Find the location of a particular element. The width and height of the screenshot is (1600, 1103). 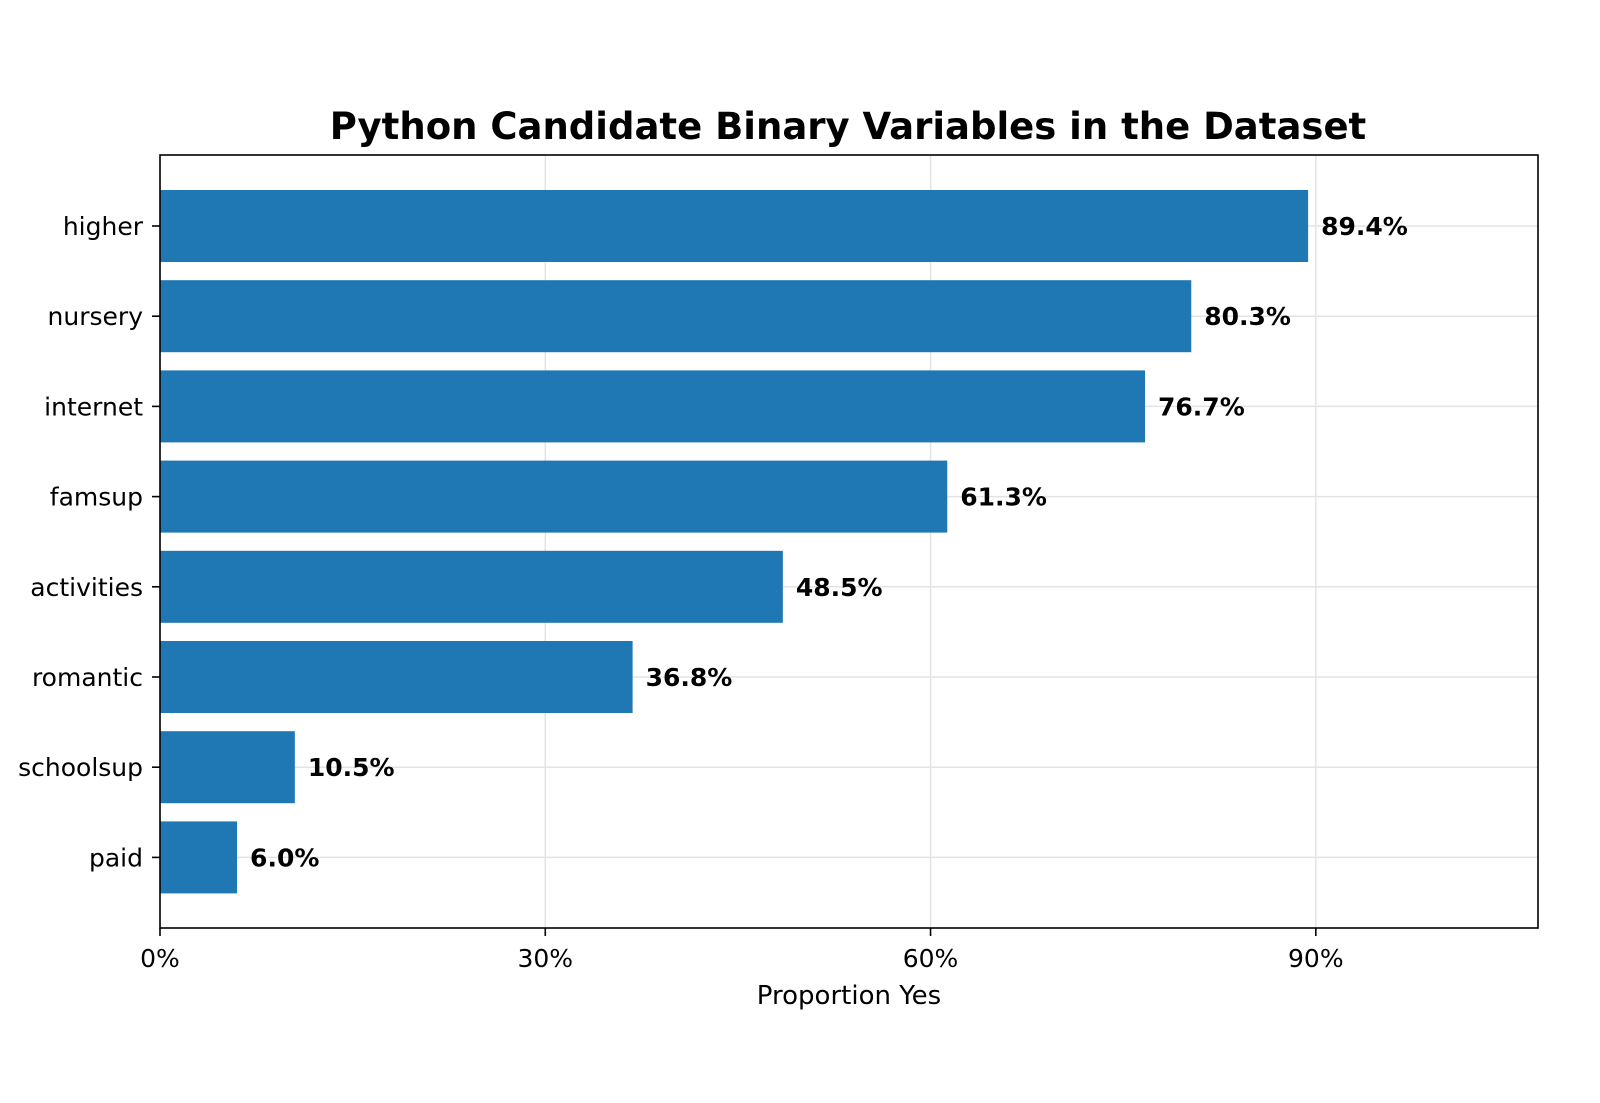

bar-schoolsup is located at coordinates (227, 767).